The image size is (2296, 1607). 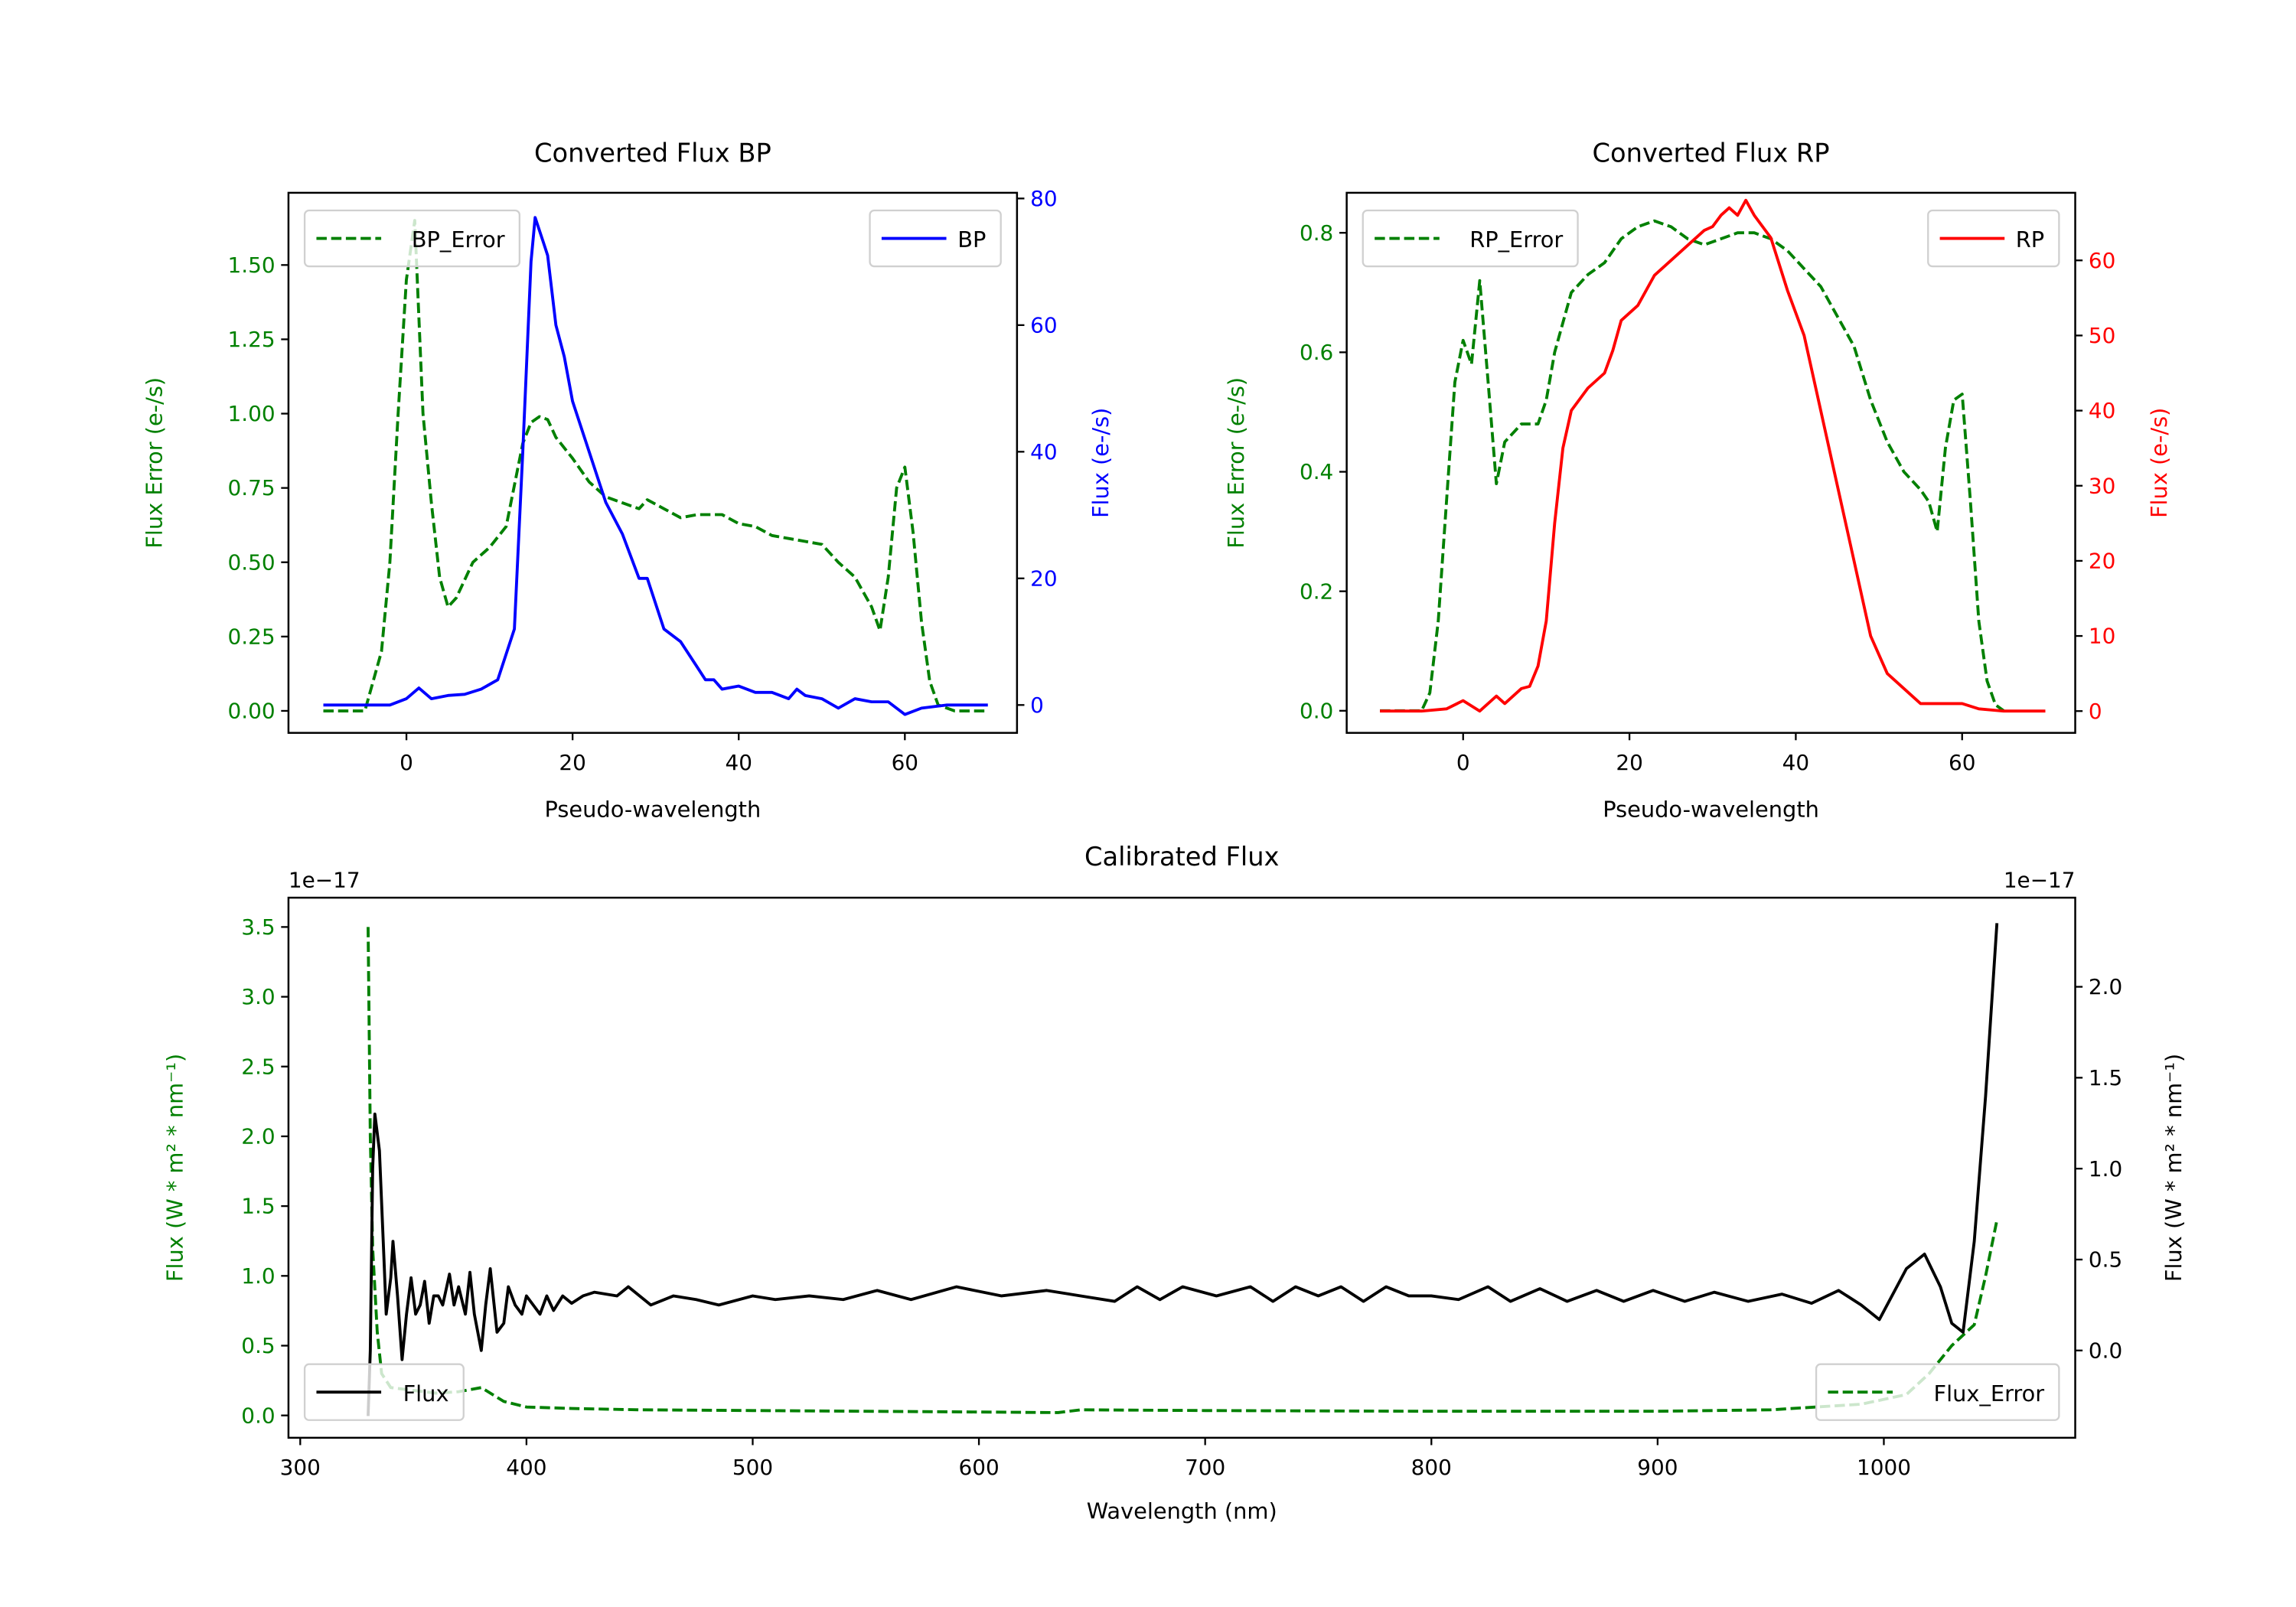 I want to click on y-tick-label-right: 10, so click(x=2102, y=636).